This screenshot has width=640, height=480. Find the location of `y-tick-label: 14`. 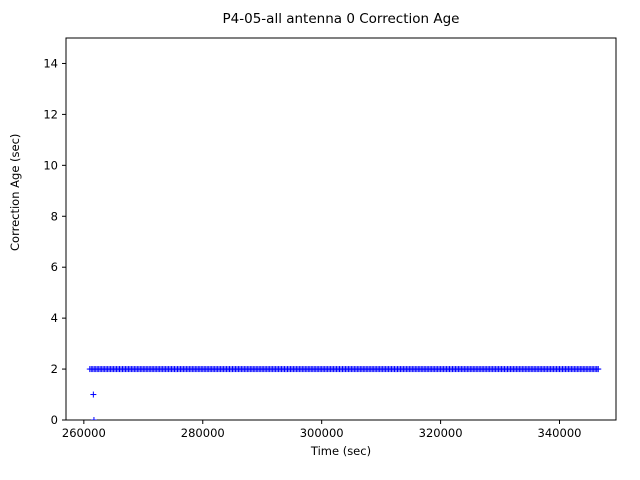

y-tick-label: 14 is located at coordinates (50, 63).